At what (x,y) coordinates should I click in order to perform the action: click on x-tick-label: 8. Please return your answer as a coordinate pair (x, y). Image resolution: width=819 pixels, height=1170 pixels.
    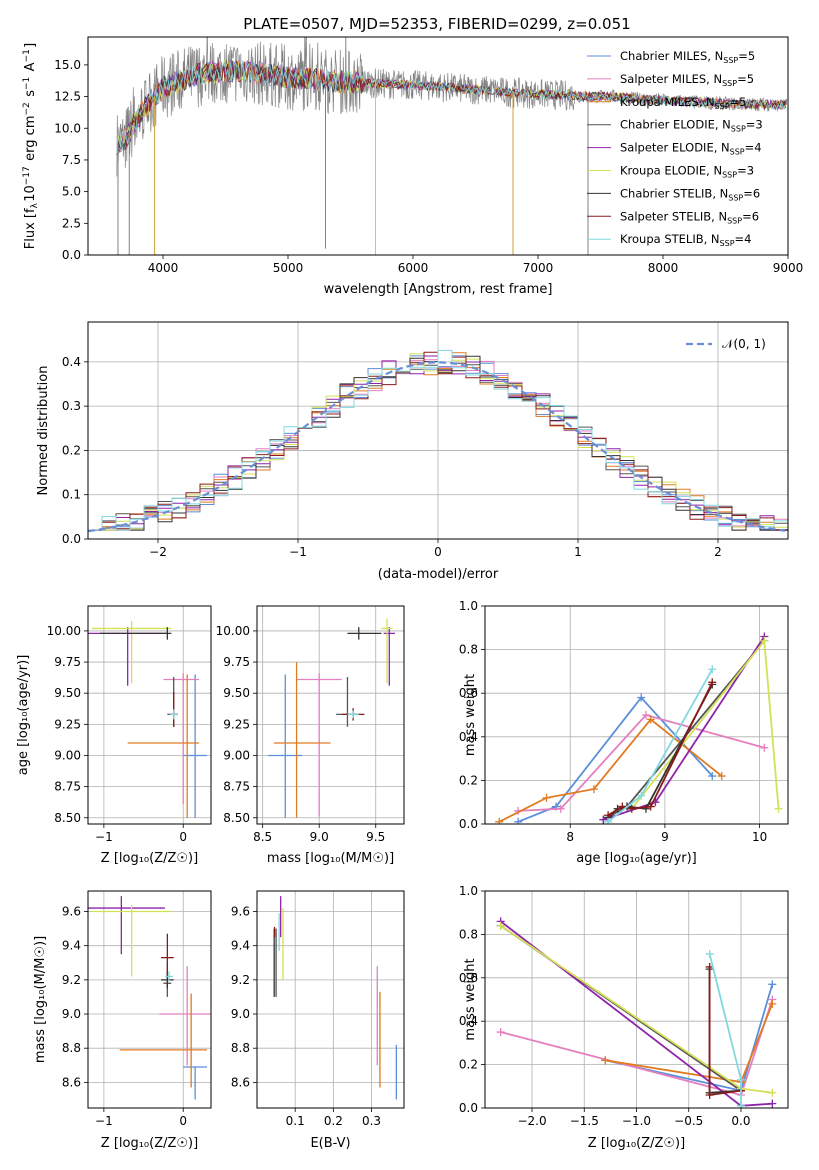
    Looking at the image, I should click on (570, 837).